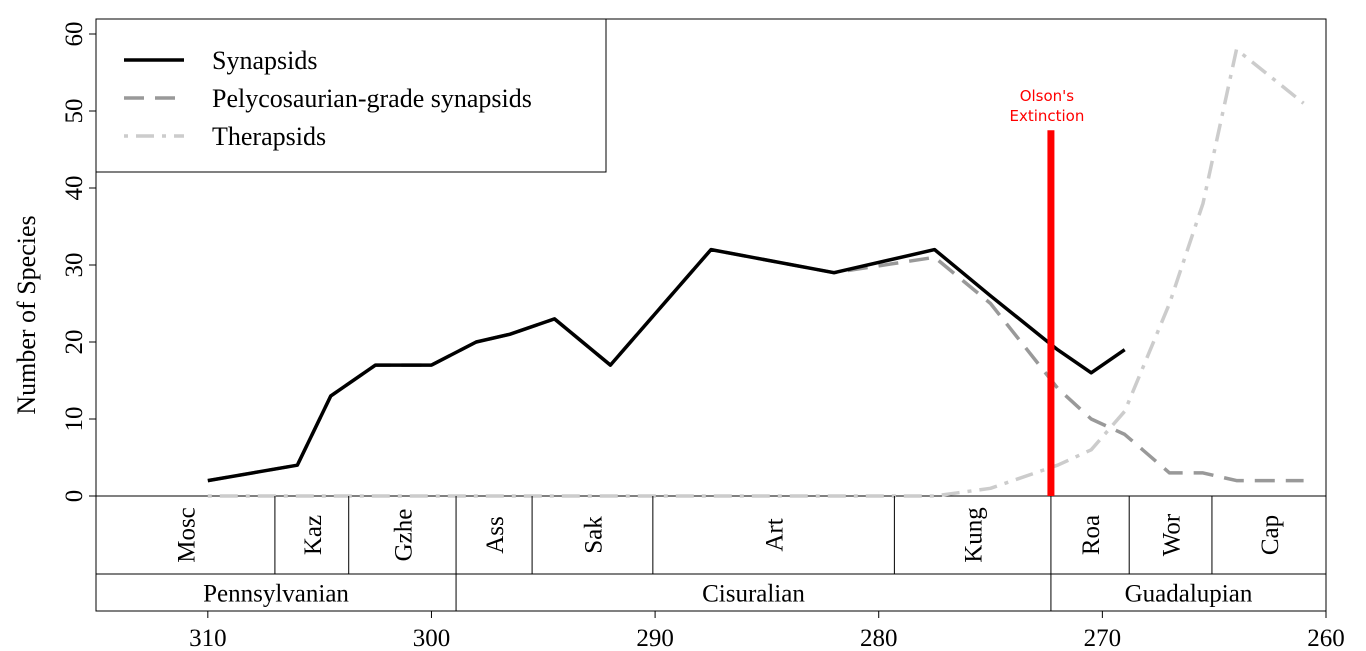 The width and height of the screenshot is (1366, 651). What do you see at coordinates (269, 136) in the screenshot?
I see `legend-entry: Therapsids` at bounding box center [269, 136].